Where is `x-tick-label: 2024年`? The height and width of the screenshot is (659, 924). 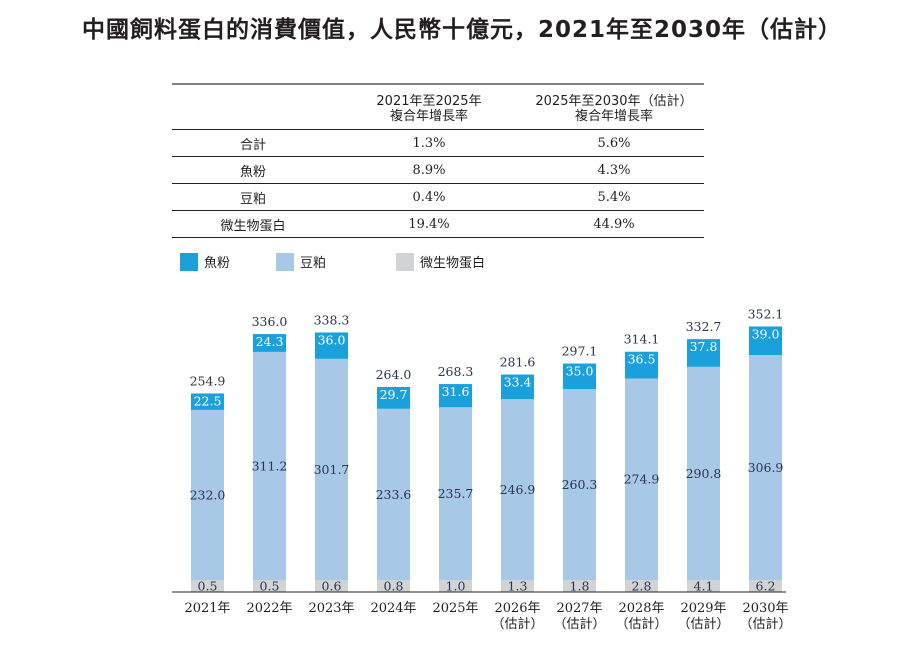
x-tick-label: 2024年 is located at coordinates (393, 608).